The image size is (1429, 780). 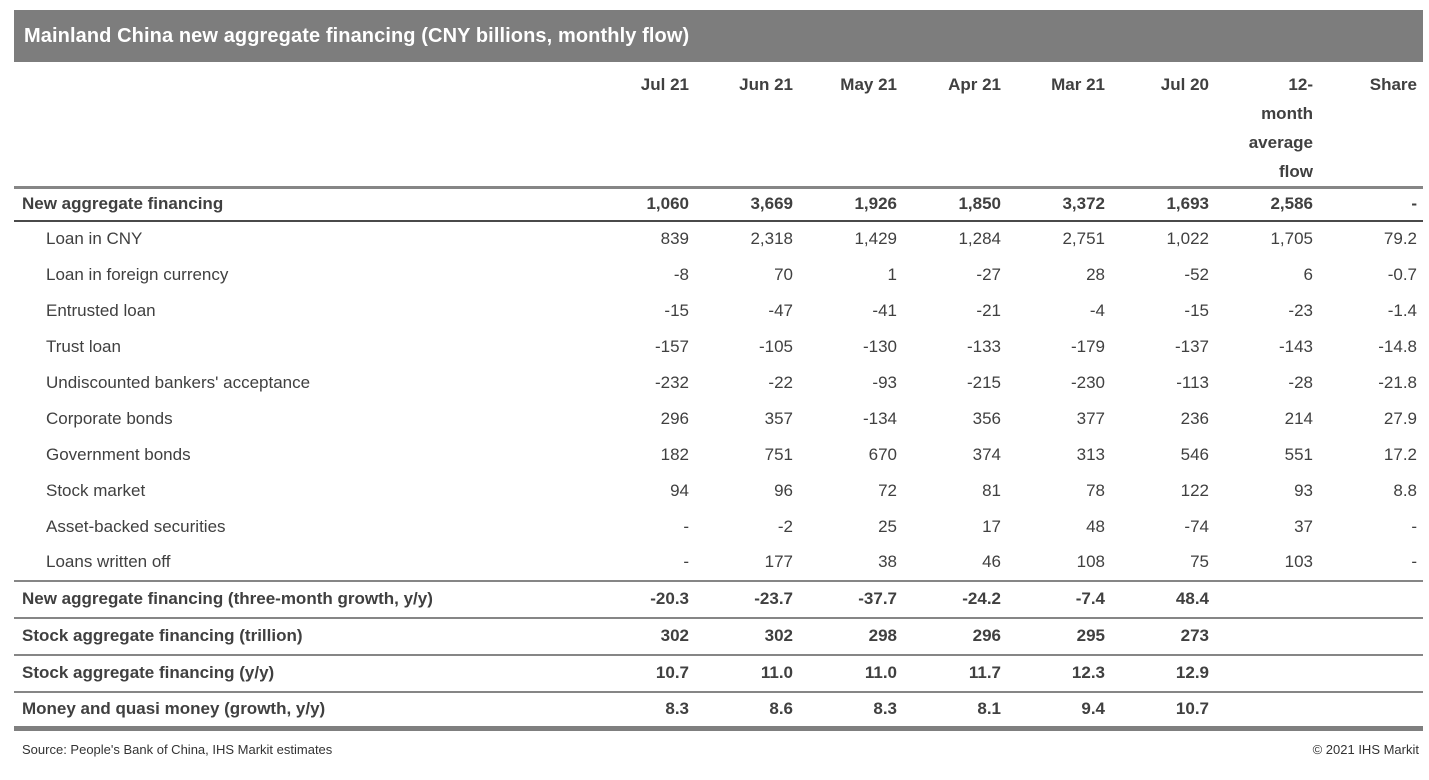 I want to click on value-cell: 17.2, so click(x=1400, y=454).